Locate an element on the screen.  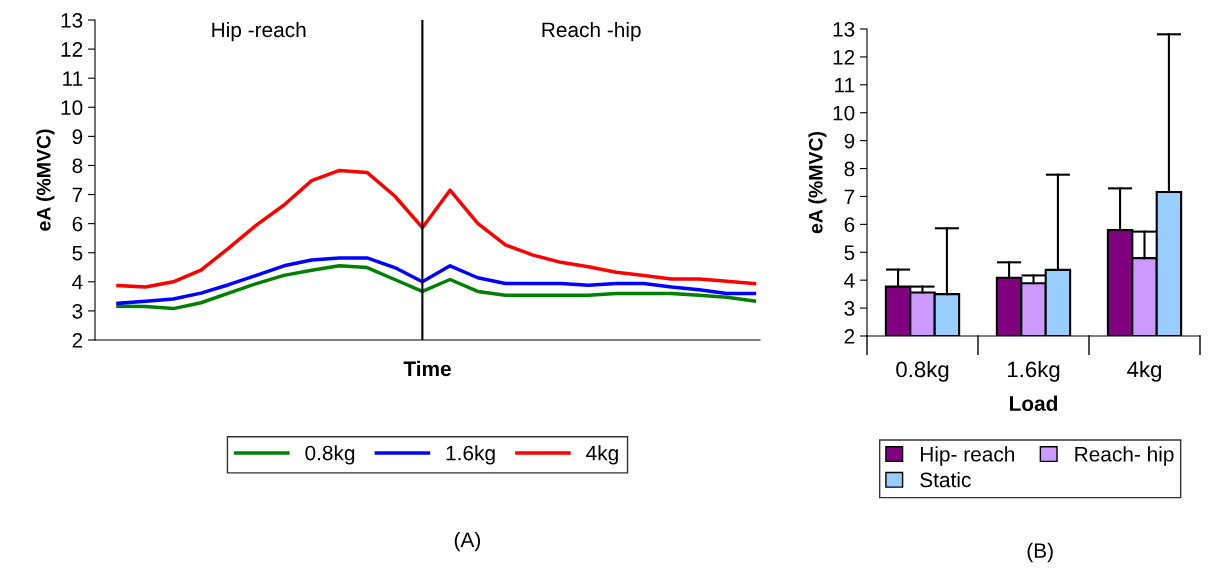
legend-label: Reach- hip is located at coordinates (1124, 456).